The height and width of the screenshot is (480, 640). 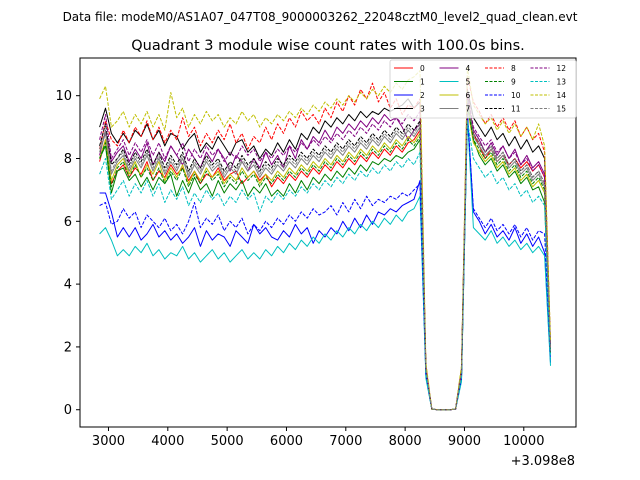 I want to click on x-offset-label: +3.098e8, so click(x=543, y=461).